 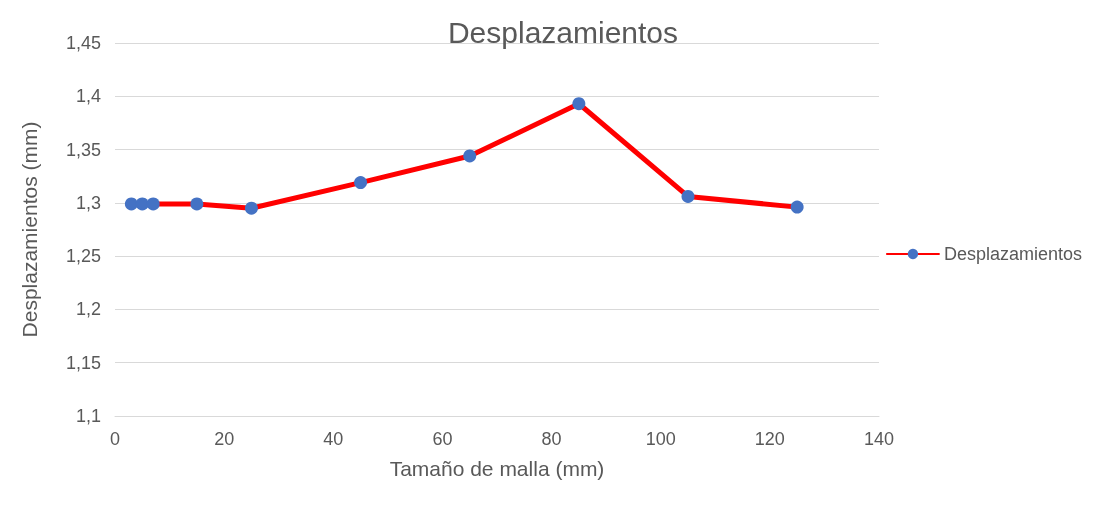 What do you see at coordinates (83, 256) in the screenshot?
I see `y-tick-label: 1,25` at bounding box center [83, 256].